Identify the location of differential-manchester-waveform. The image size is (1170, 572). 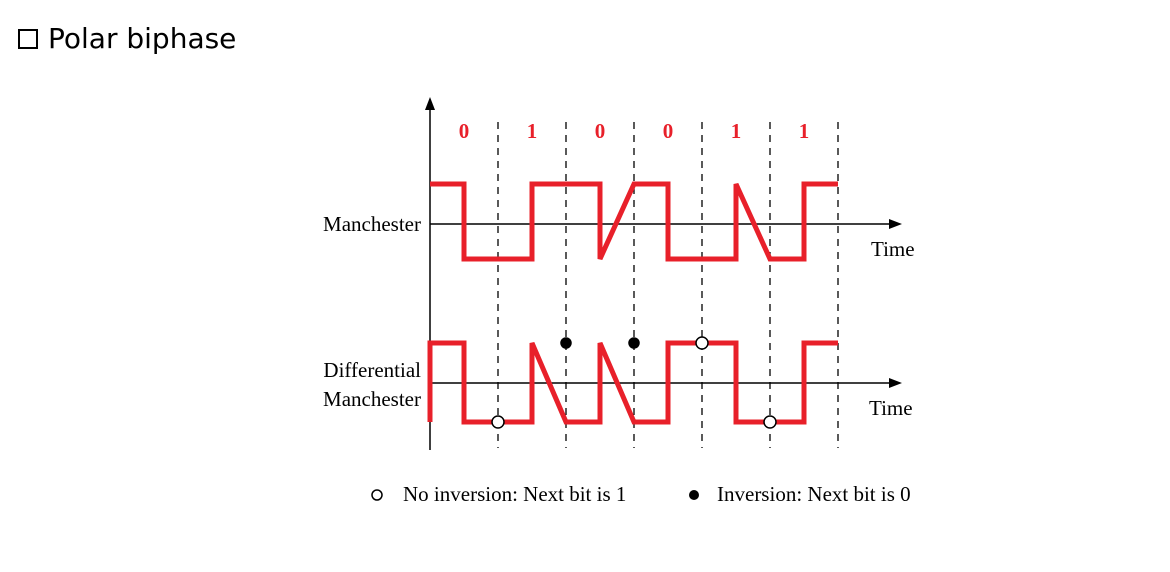
(632, 382).